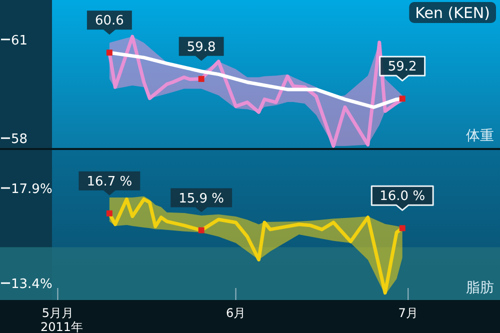 This screenshot has width=500, height=333. Describe the element at coordinates (19, 140) in the screenshot. I see `y-tick-label: 58` at that location.